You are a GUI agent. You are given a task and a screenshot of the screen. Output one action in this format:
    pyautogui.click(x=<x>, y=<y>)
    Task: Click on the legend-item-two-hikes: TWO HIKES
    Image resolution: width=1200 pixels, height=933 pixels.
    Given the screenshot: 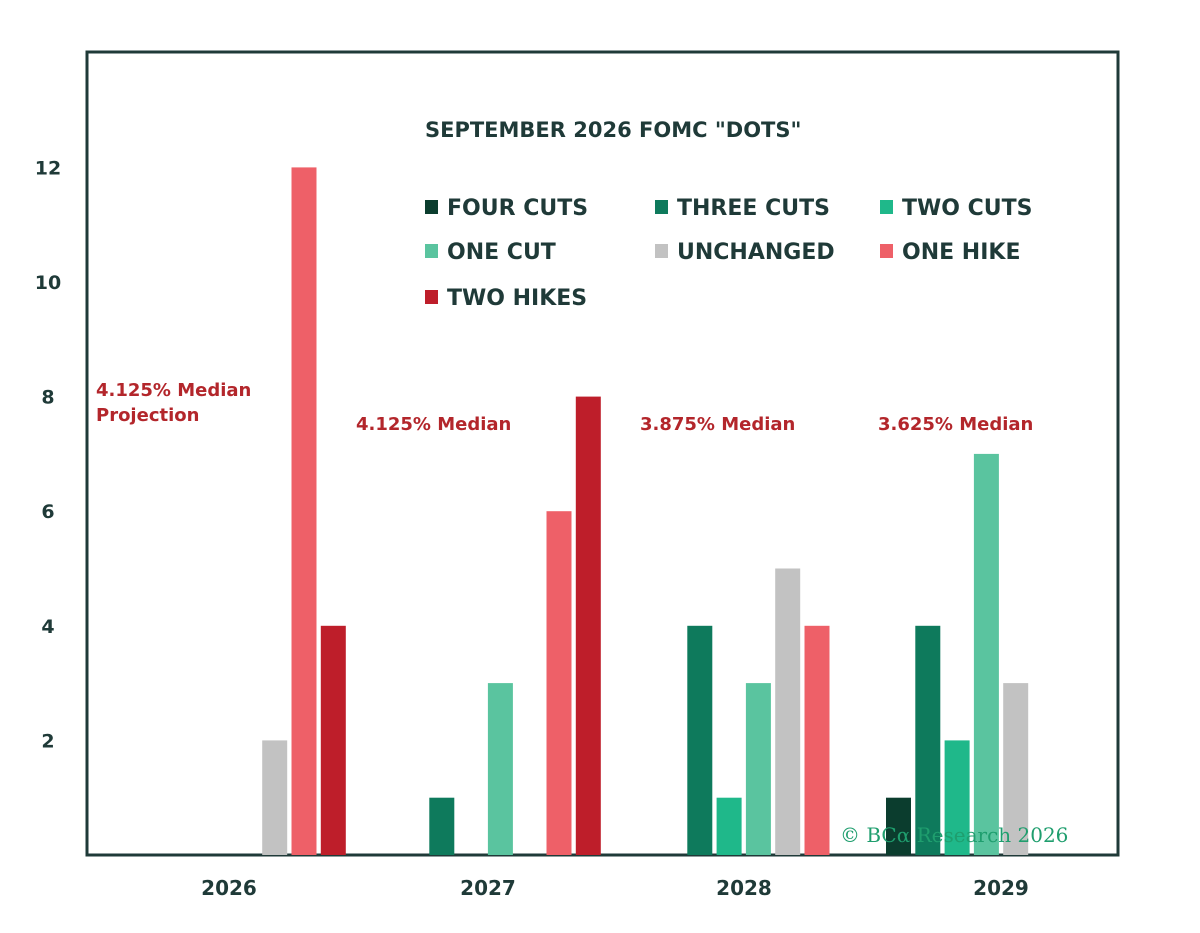 What is the action you would take?
    pyautogui.click(x=506, y=298)
    